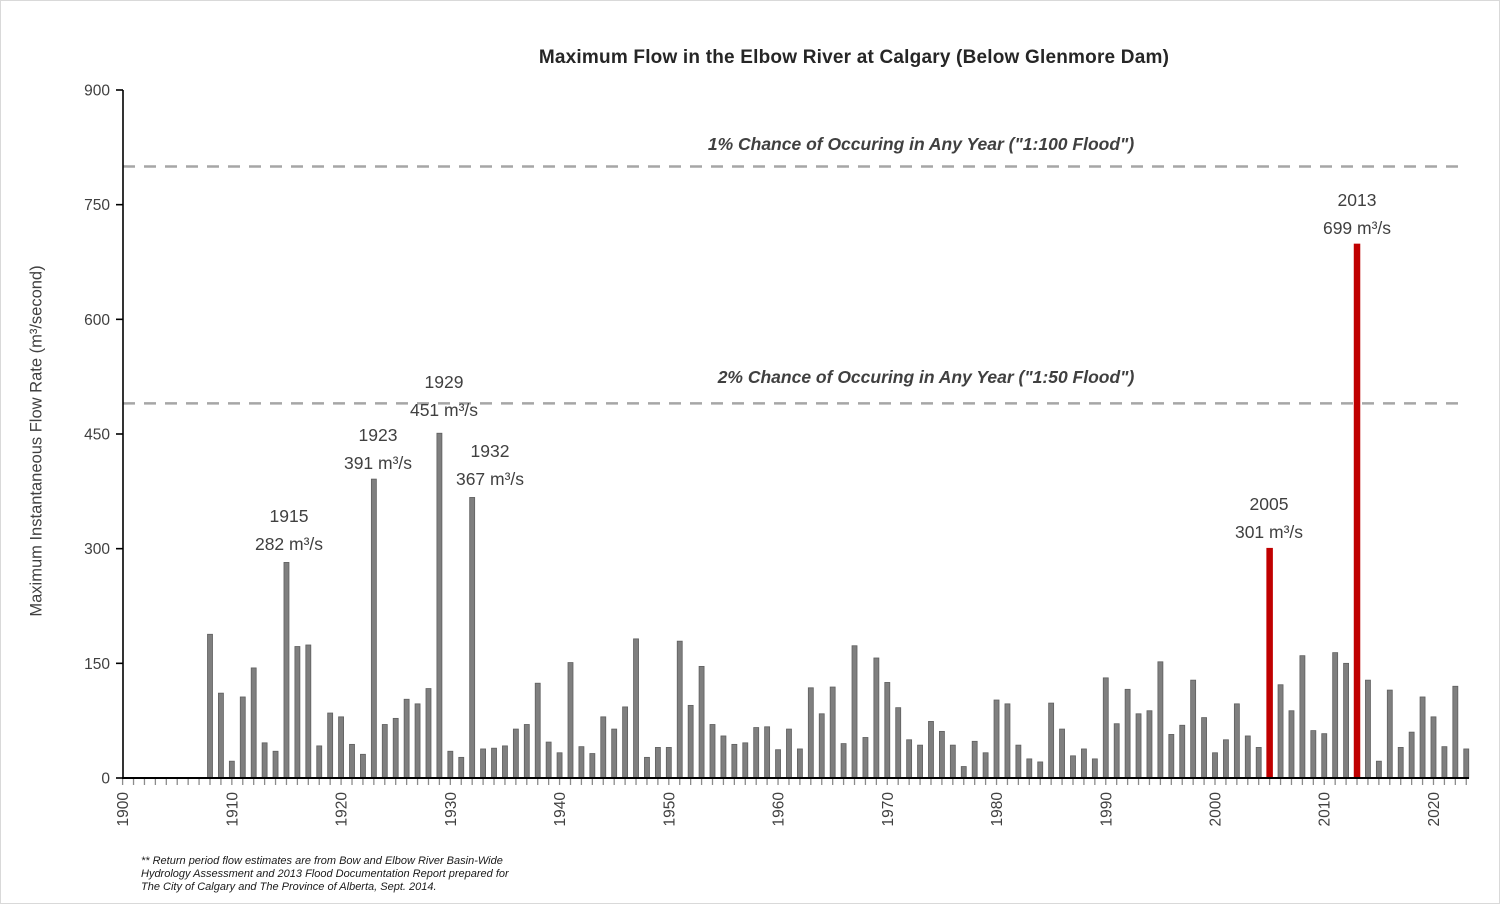 The width and height of the screenshot is (1500, 904). I want to click on bar-1943, so click(592, 766).